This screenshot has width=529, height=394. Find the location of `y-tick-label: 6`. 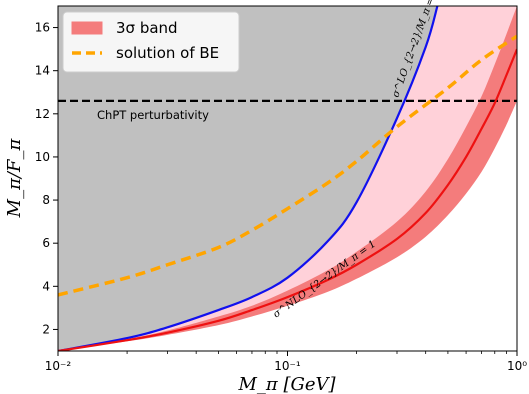

y-tick-label: 6 is located at coordinates (46, 243).